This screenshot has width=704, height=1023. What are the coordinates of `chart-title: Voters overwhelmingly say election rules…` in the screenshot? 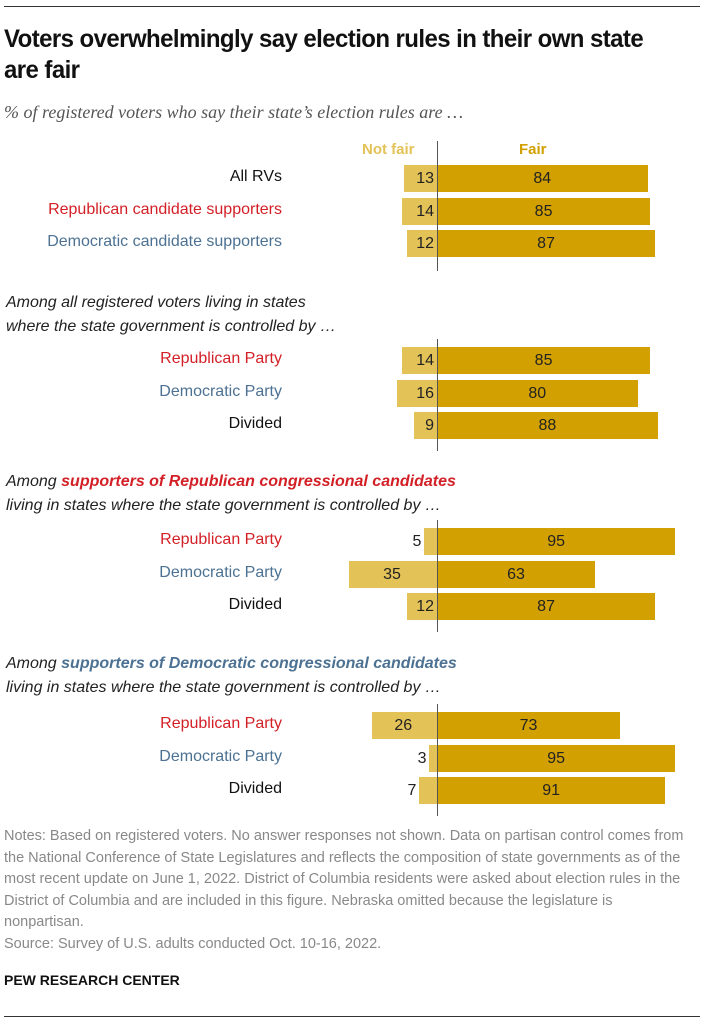 It's located at (324, 54).